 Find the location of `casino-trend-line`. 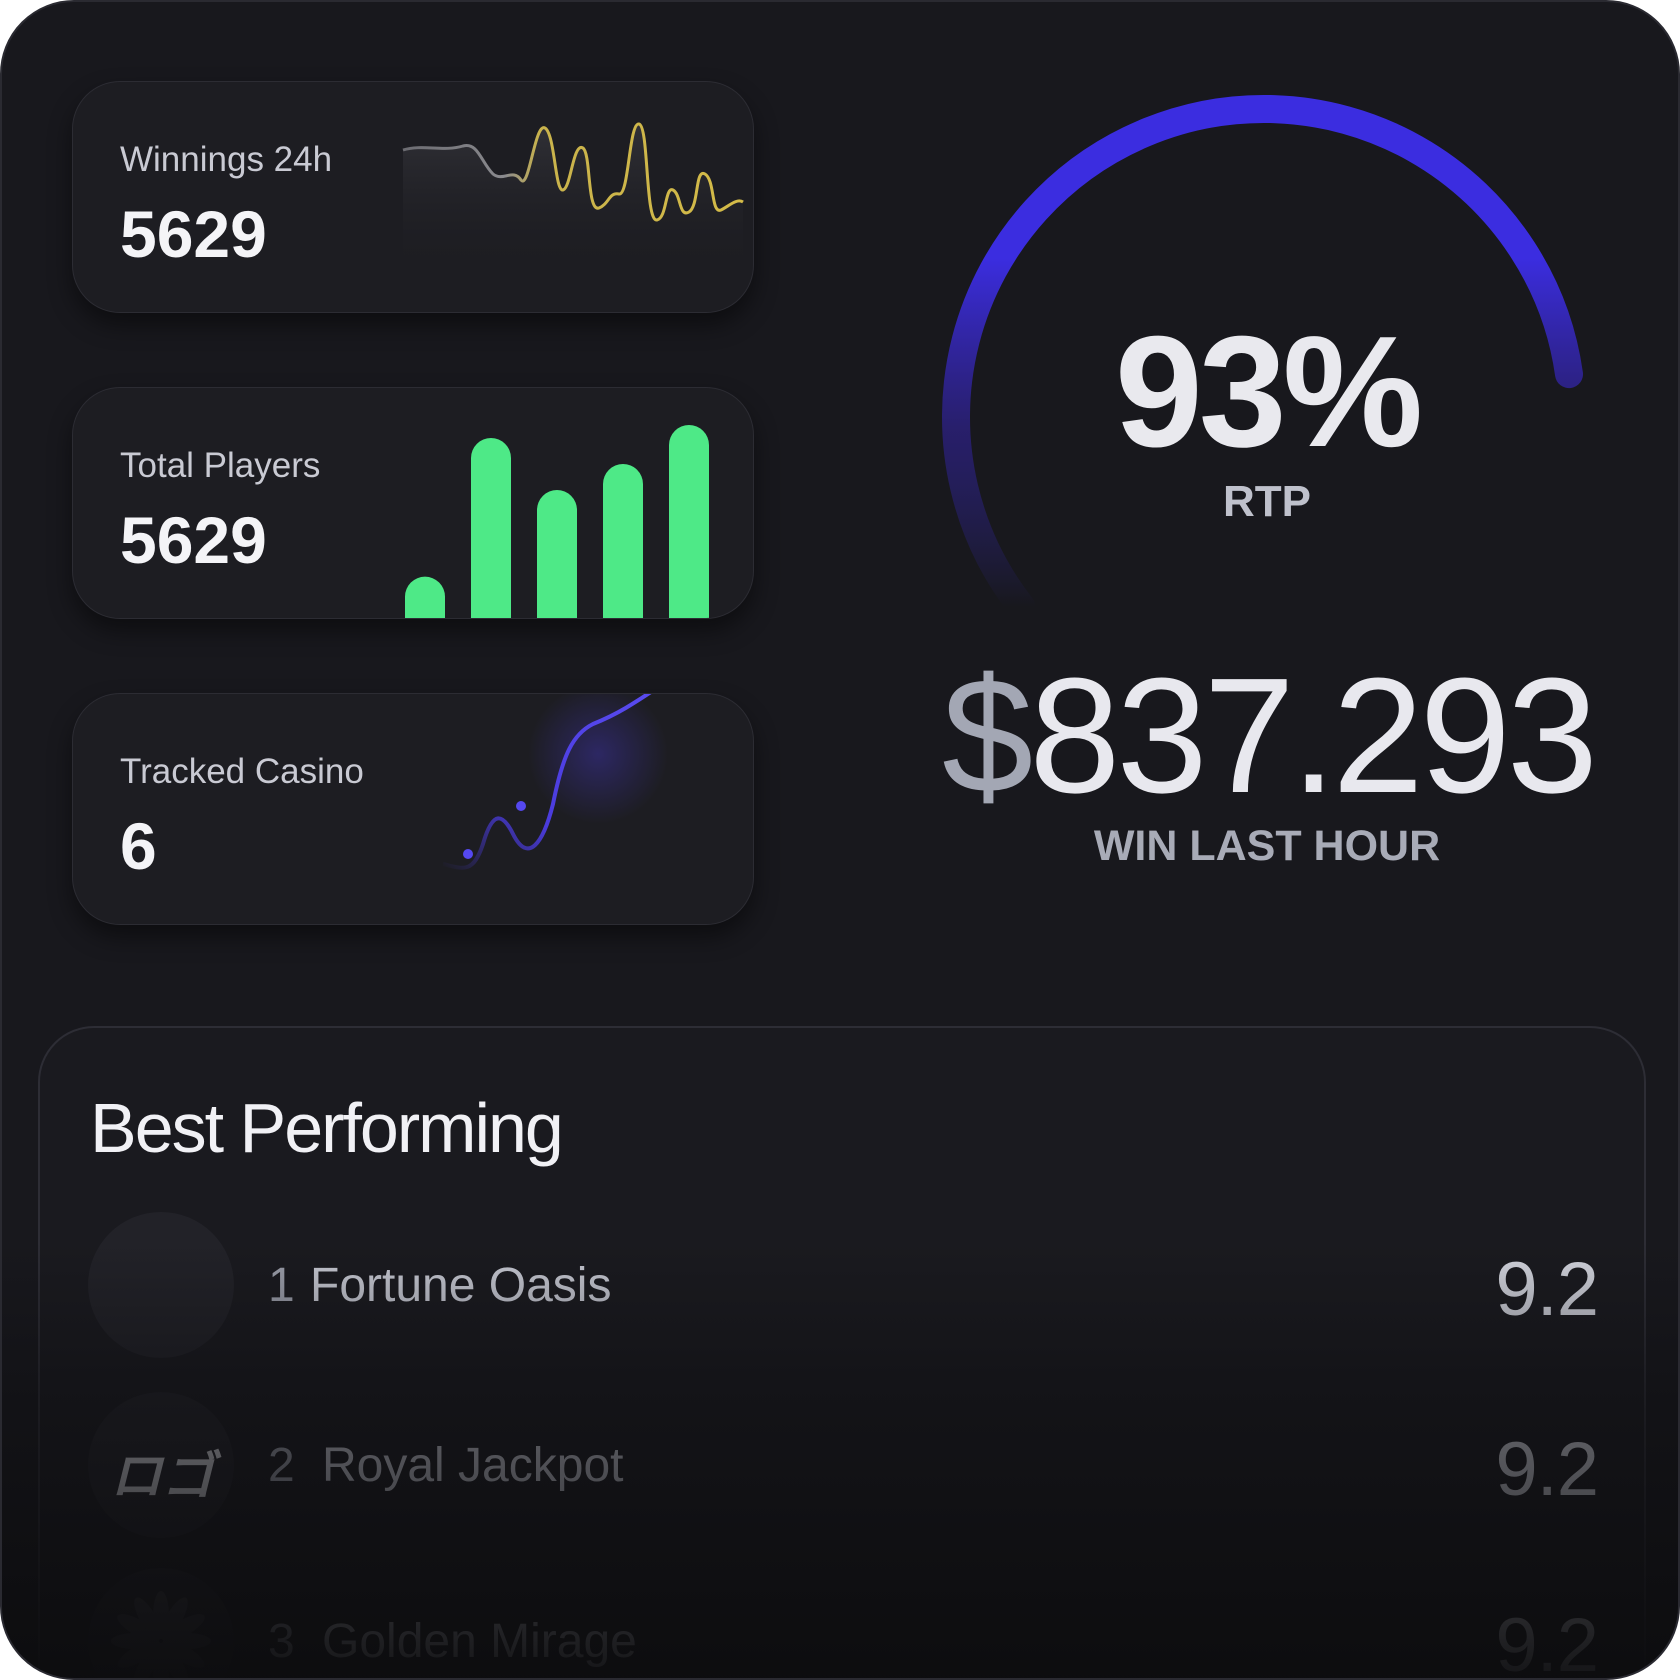

casino-trend-line is located at coordinates (555, 782).